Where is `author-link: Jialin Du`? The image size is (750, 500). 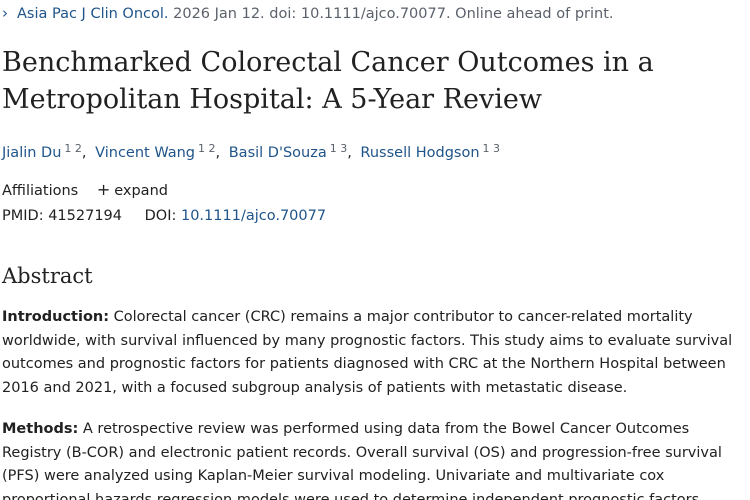 author-link: Jialin Du is located at coordinates (32, 153).